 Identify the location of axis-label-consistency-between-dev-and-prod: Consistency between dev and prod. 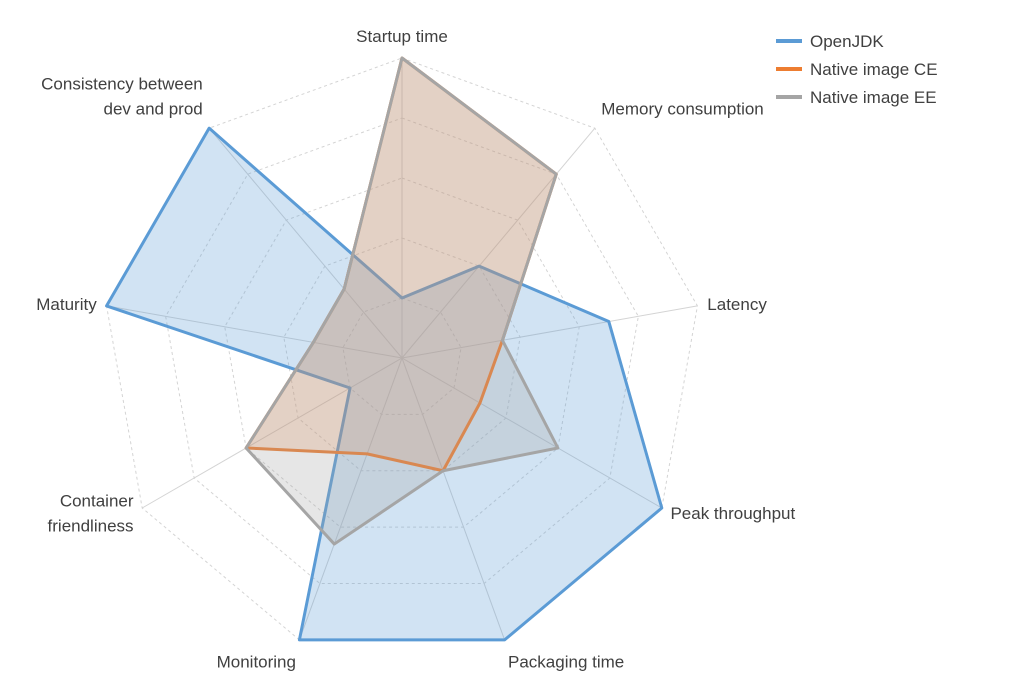
(122, 97).